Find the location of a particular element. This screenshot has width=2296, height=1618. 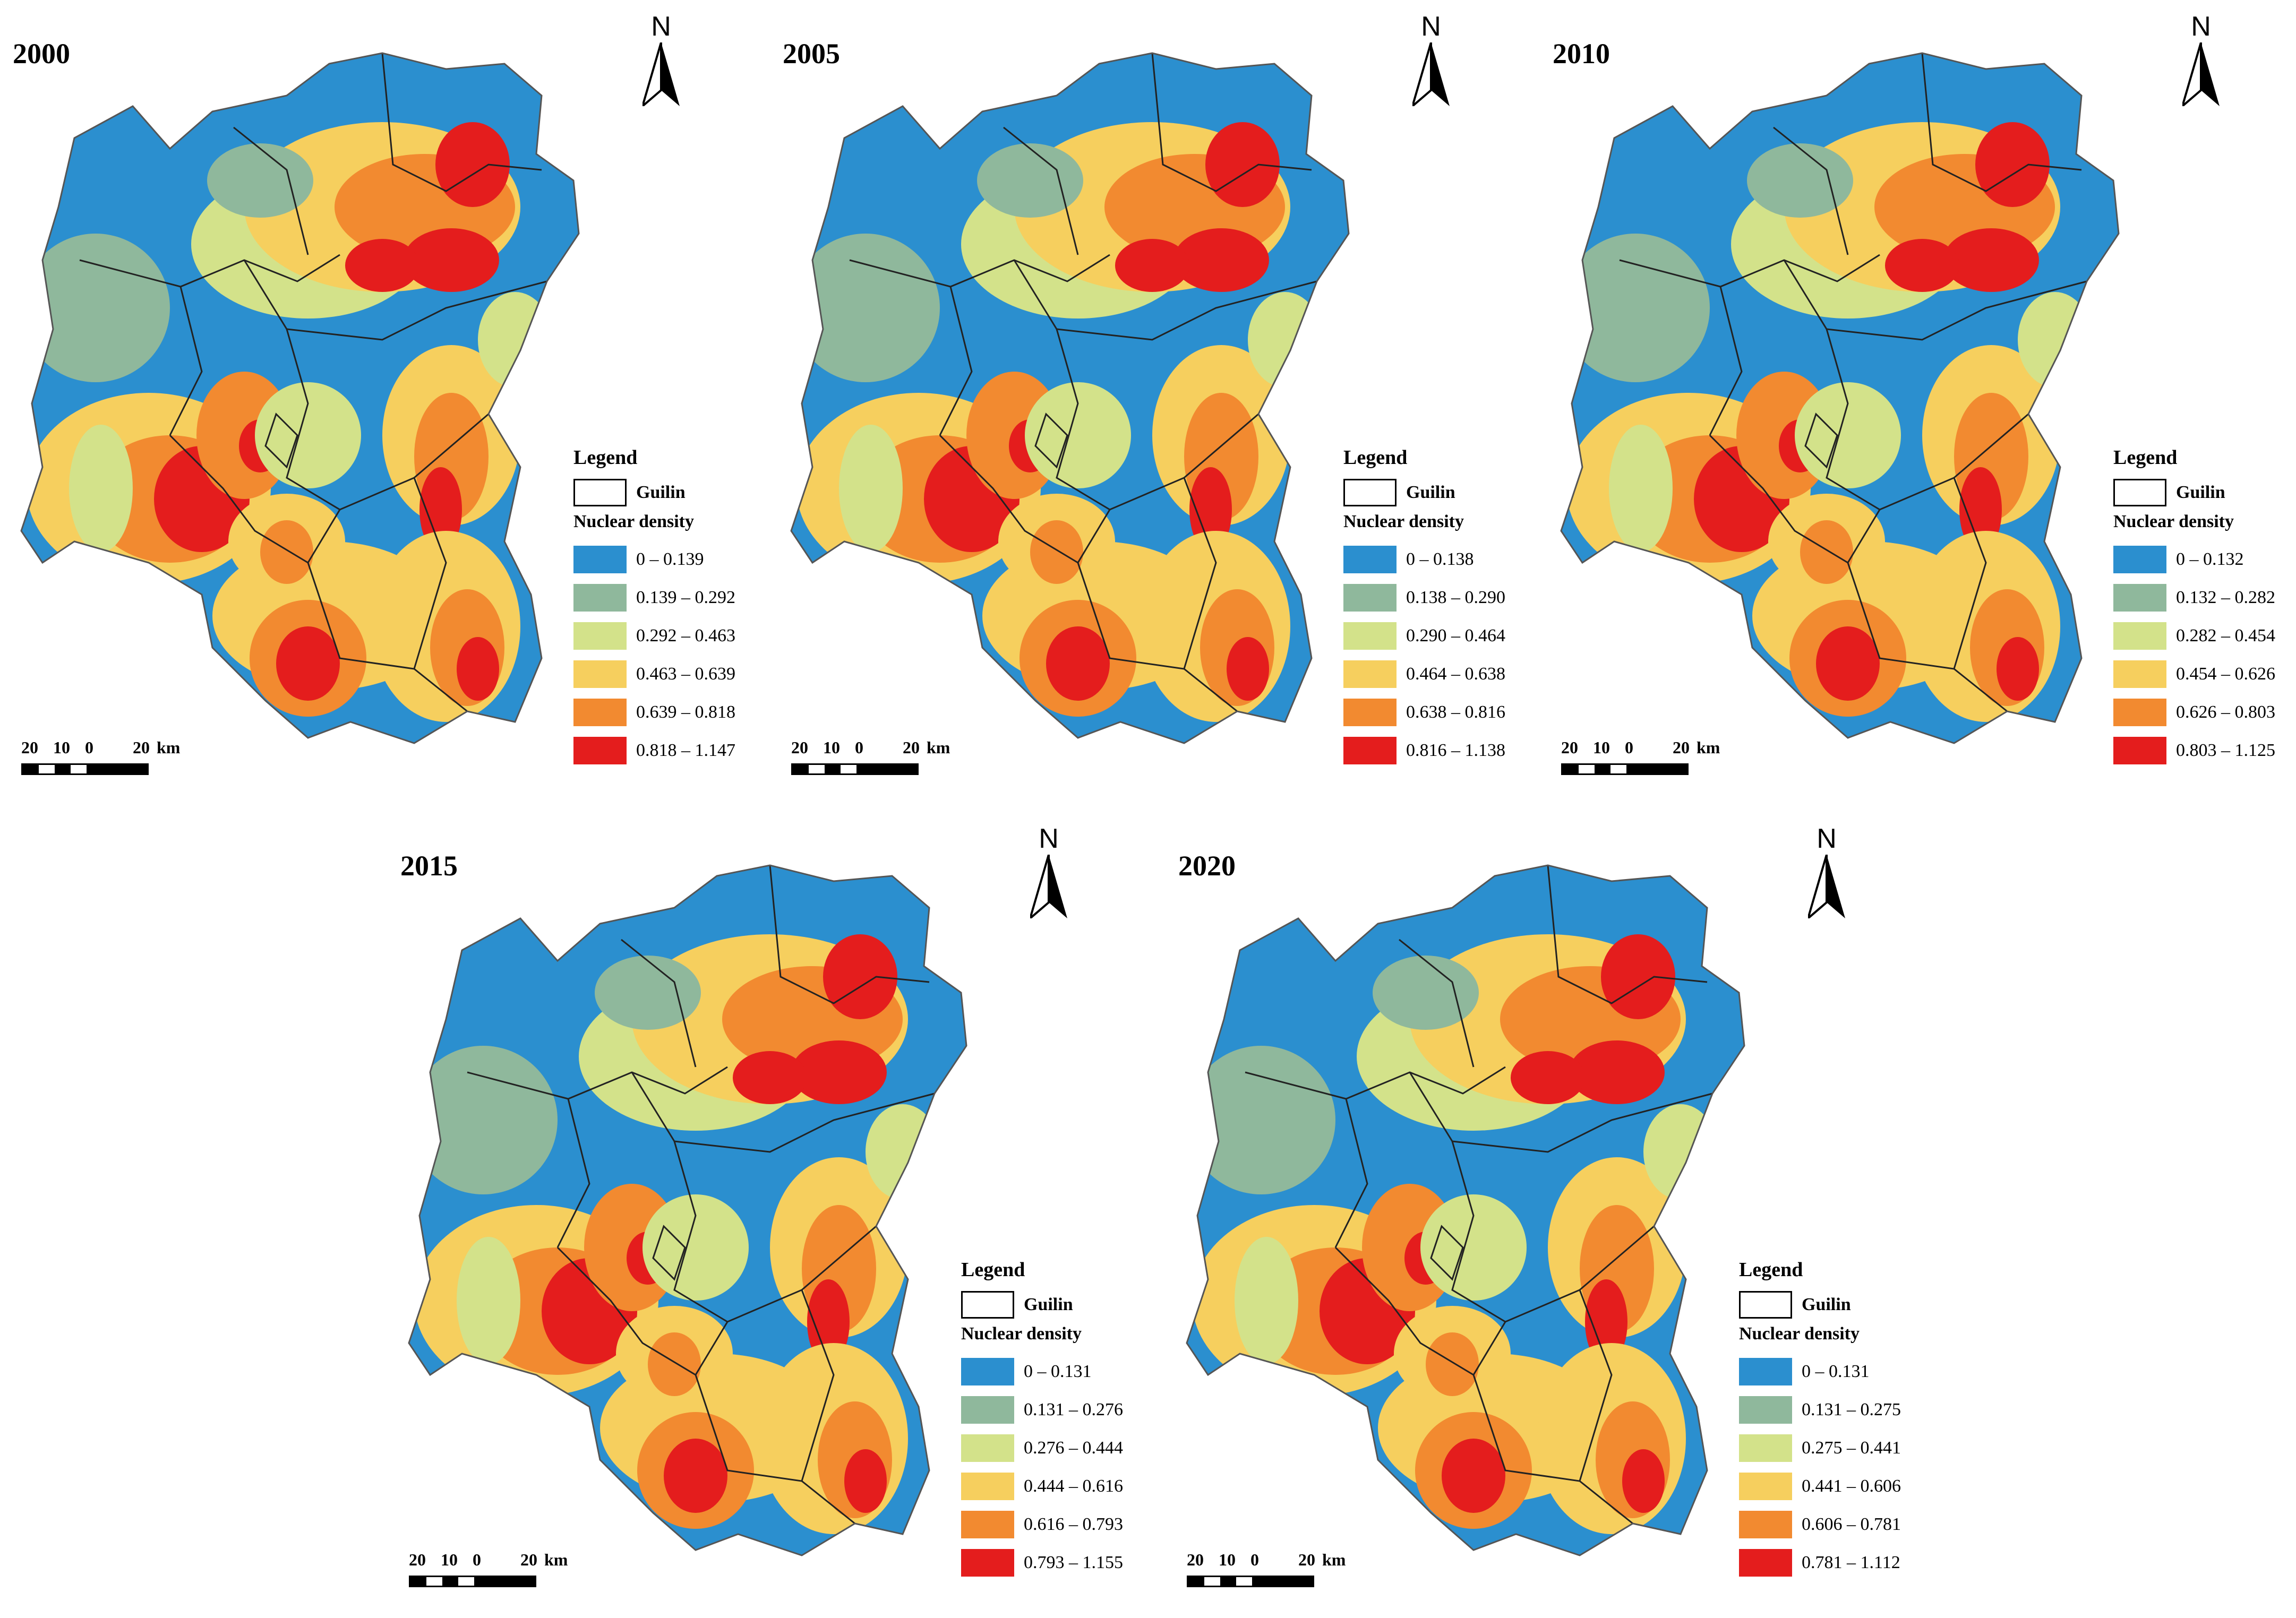

panel-year: 2020 is located at coordinates (1207, 866).